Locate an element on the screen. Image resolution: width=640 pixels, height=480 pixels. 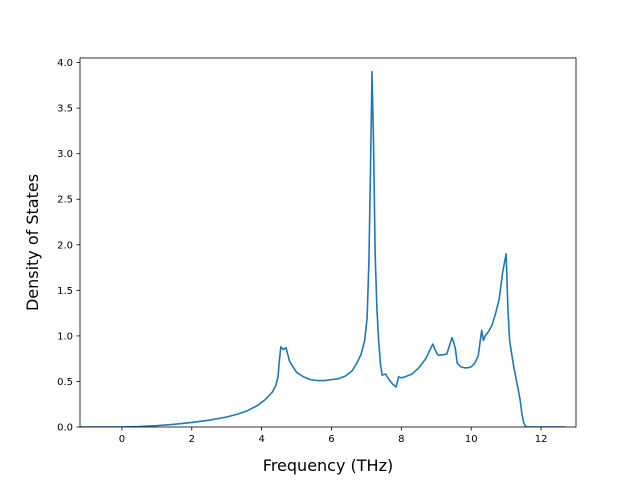
x-tick-label: 10 is located at coordinates (471, 439).